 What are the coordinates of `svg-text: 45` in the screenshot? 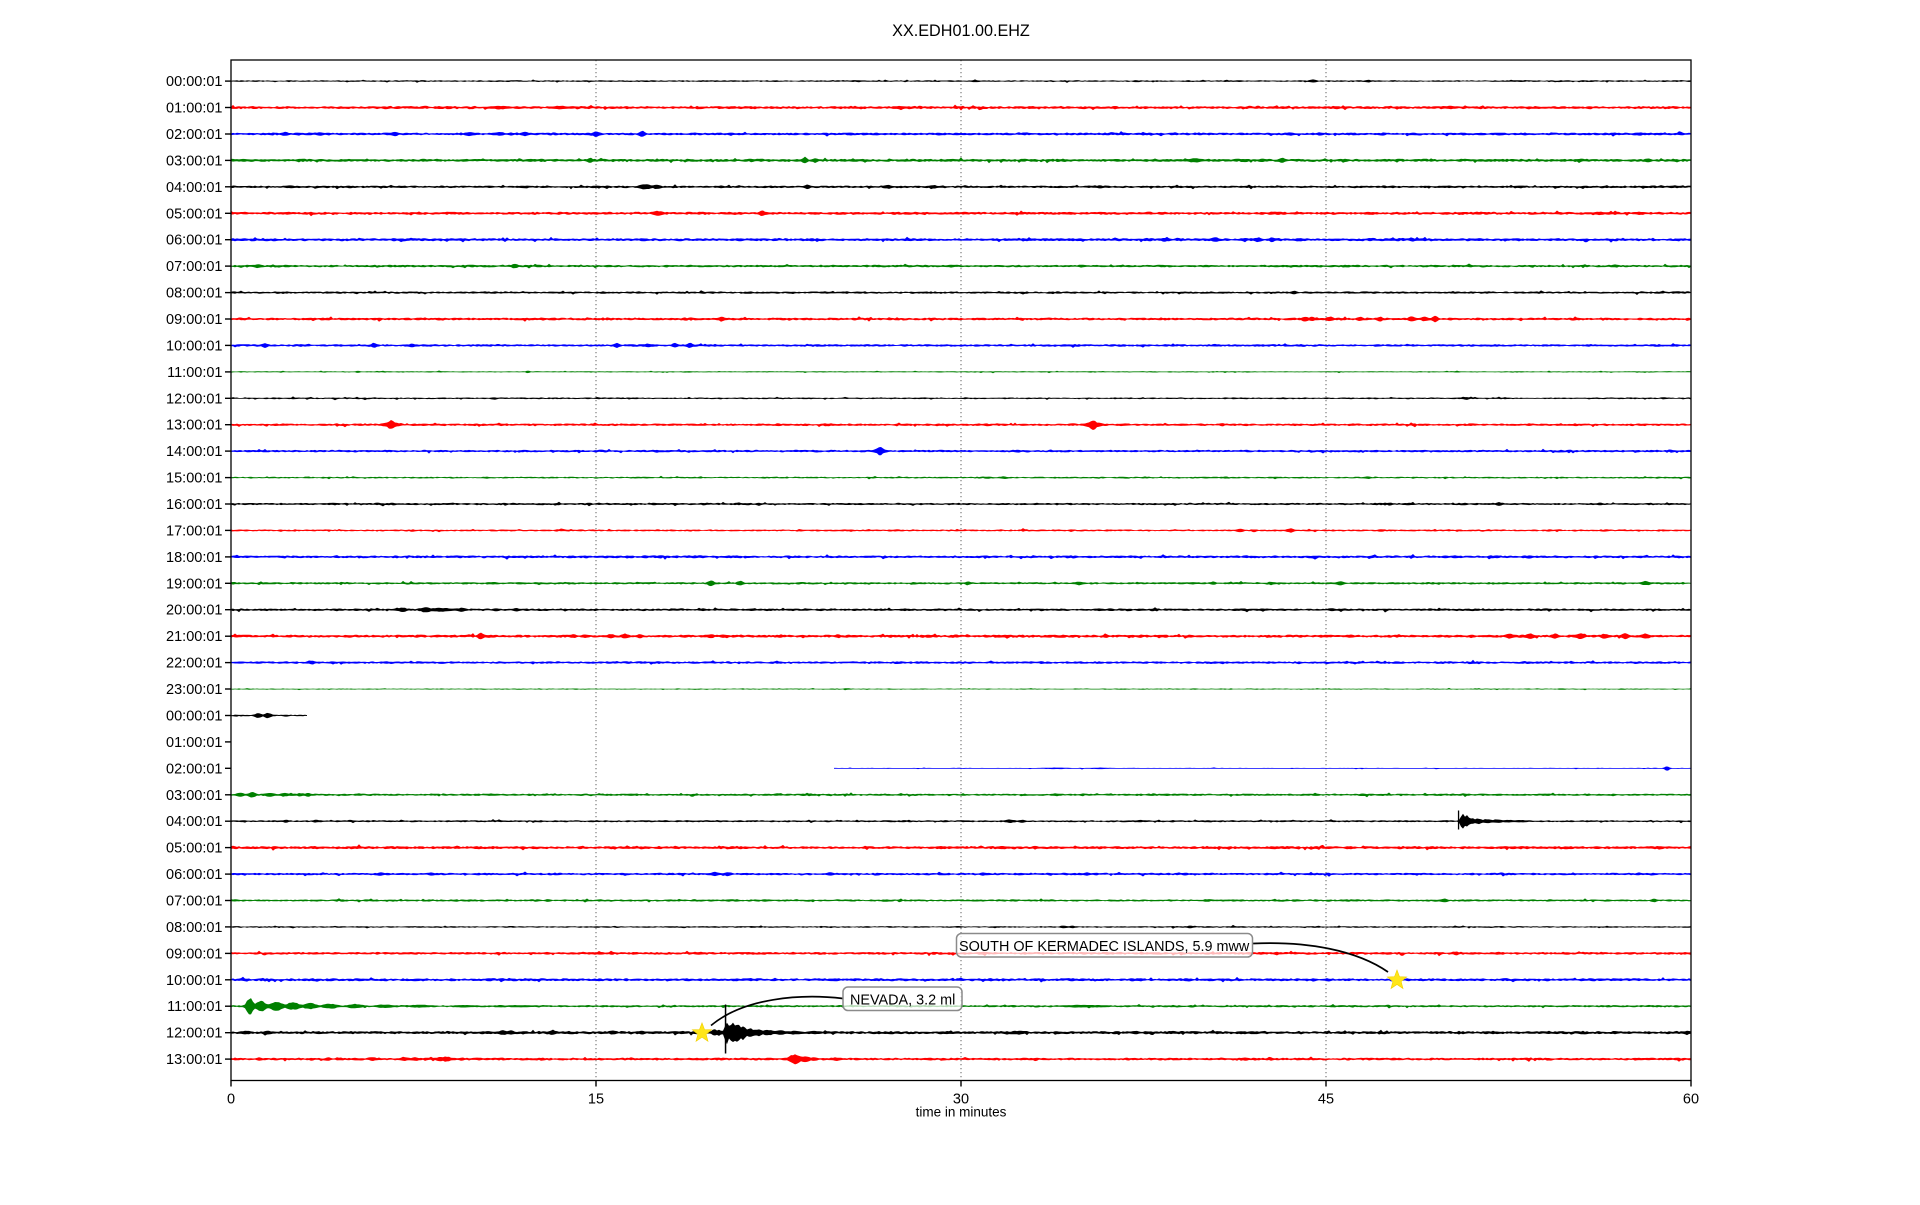 It's located at (1326, 1100).